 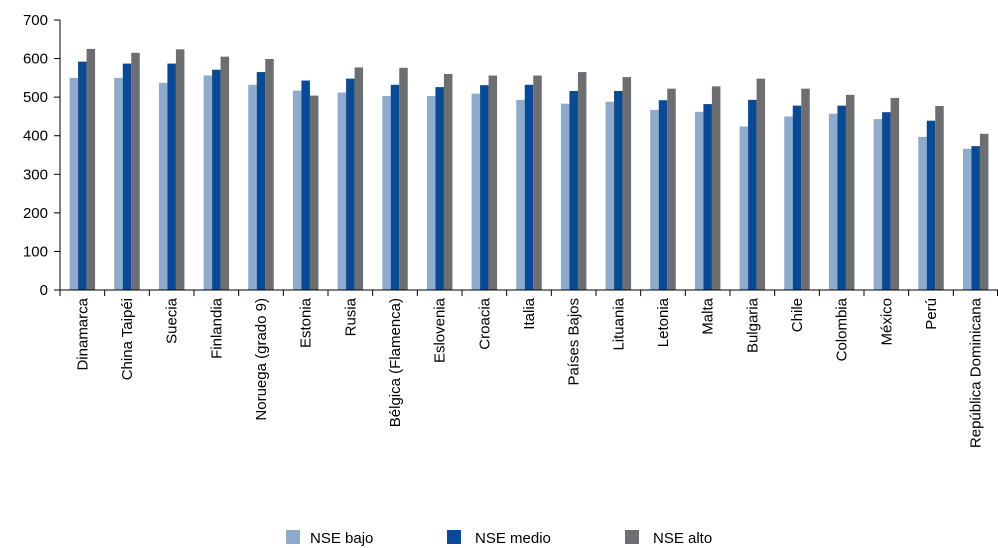 What do you see at coordinates (172, 320) in the screenshot?
I see `x-category-label: Suecia` at bounding box center [172, 320].